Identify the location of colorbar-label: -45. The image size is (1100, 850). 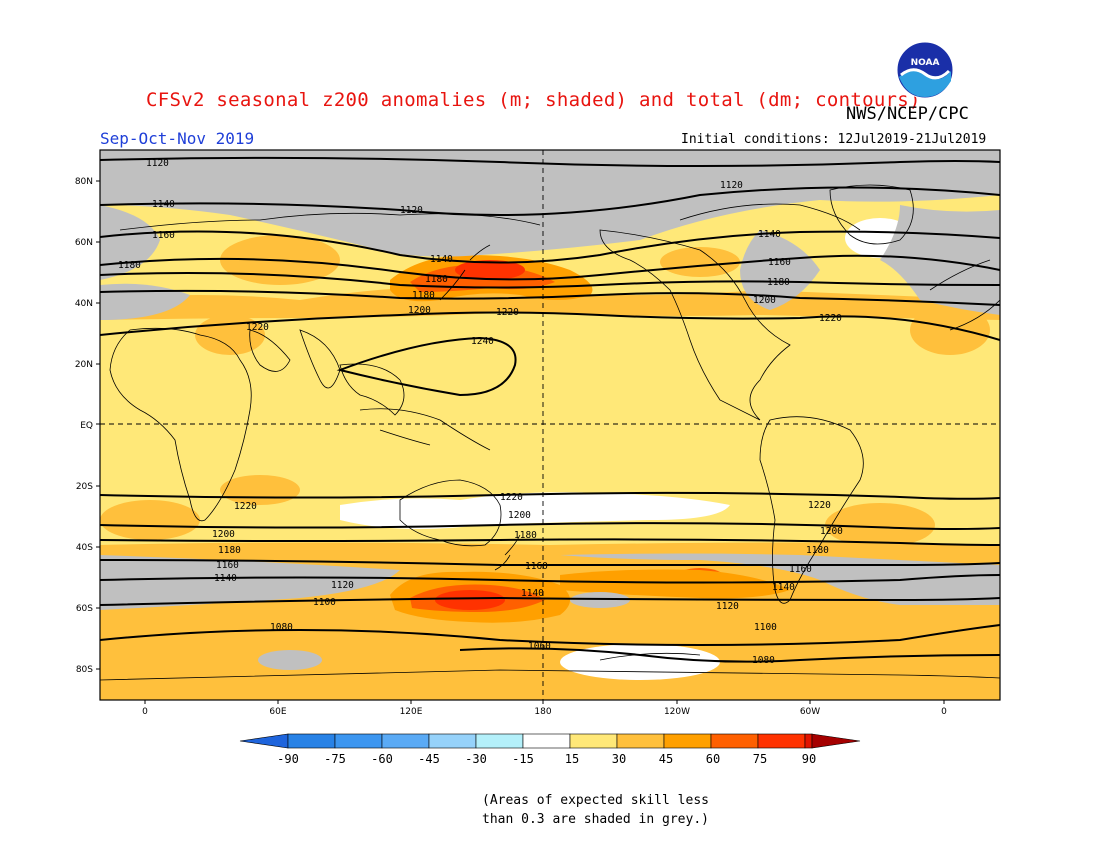
(429, 759).